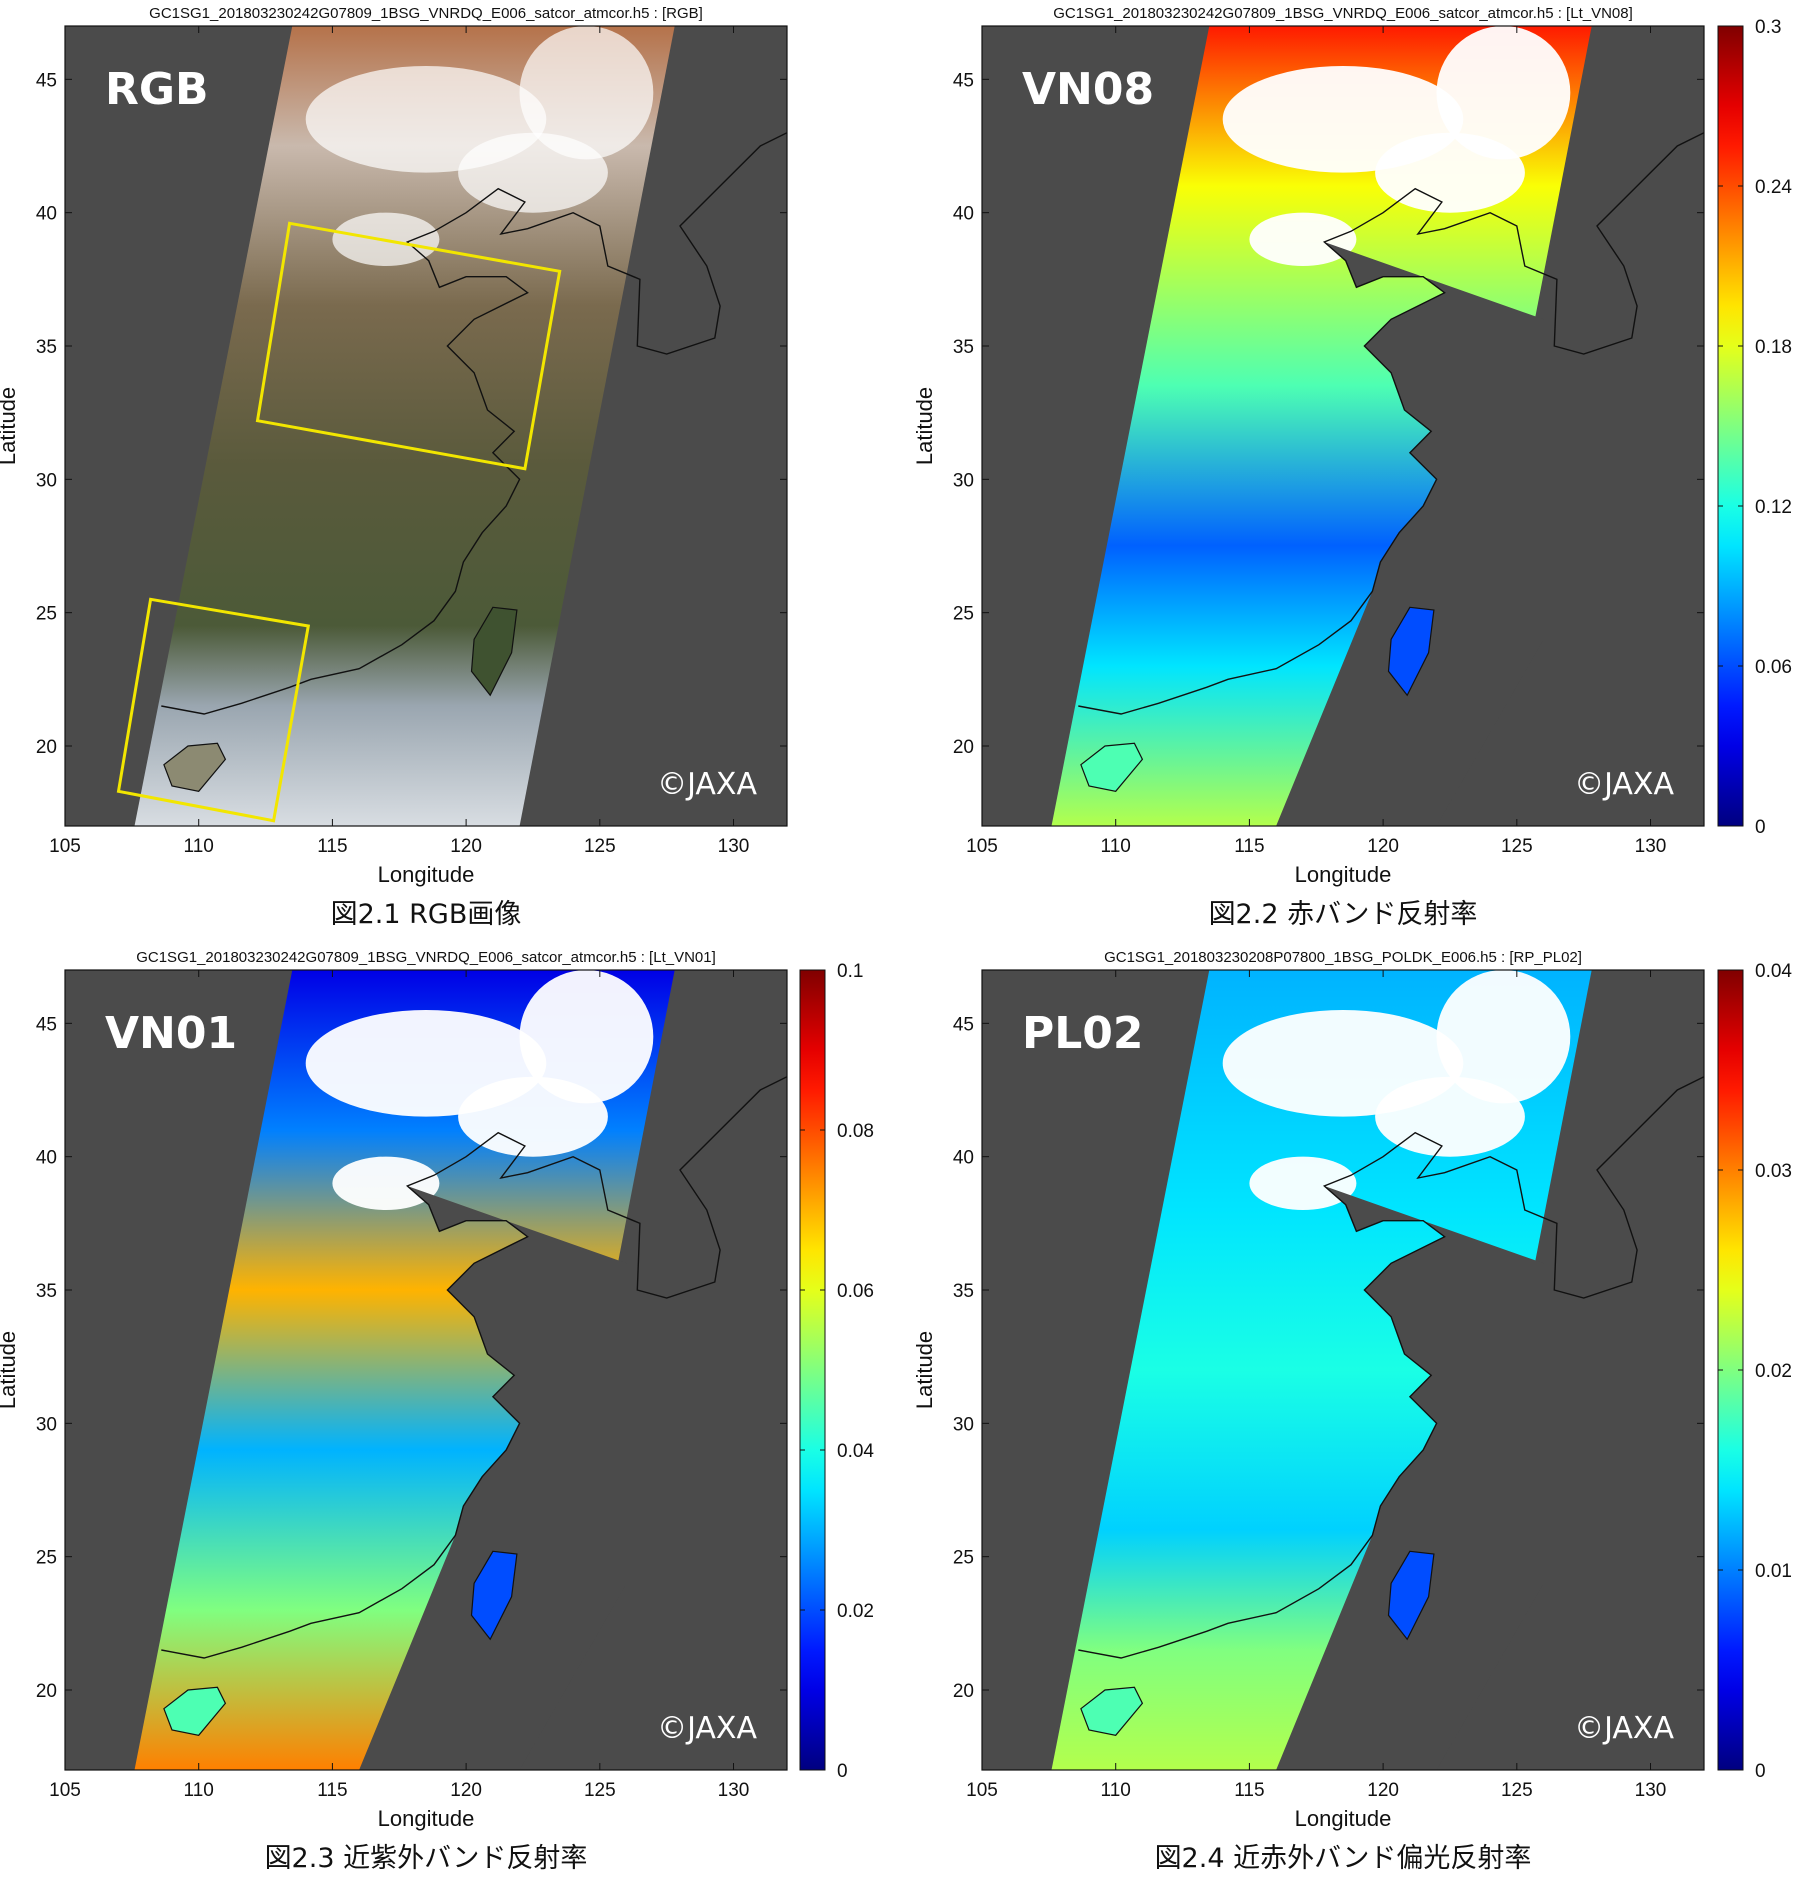  I want to click on colorbar-tick-label: 0.24, so click(1773, 187).